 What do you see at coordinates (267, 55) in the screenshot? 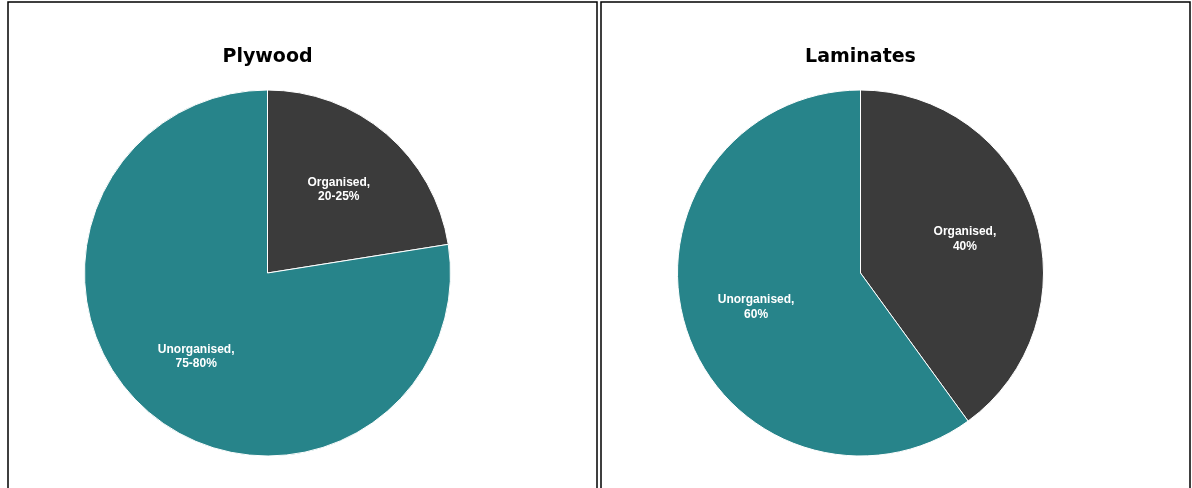
I see `chart-title: Plywood` at bounding box center [267, 55].